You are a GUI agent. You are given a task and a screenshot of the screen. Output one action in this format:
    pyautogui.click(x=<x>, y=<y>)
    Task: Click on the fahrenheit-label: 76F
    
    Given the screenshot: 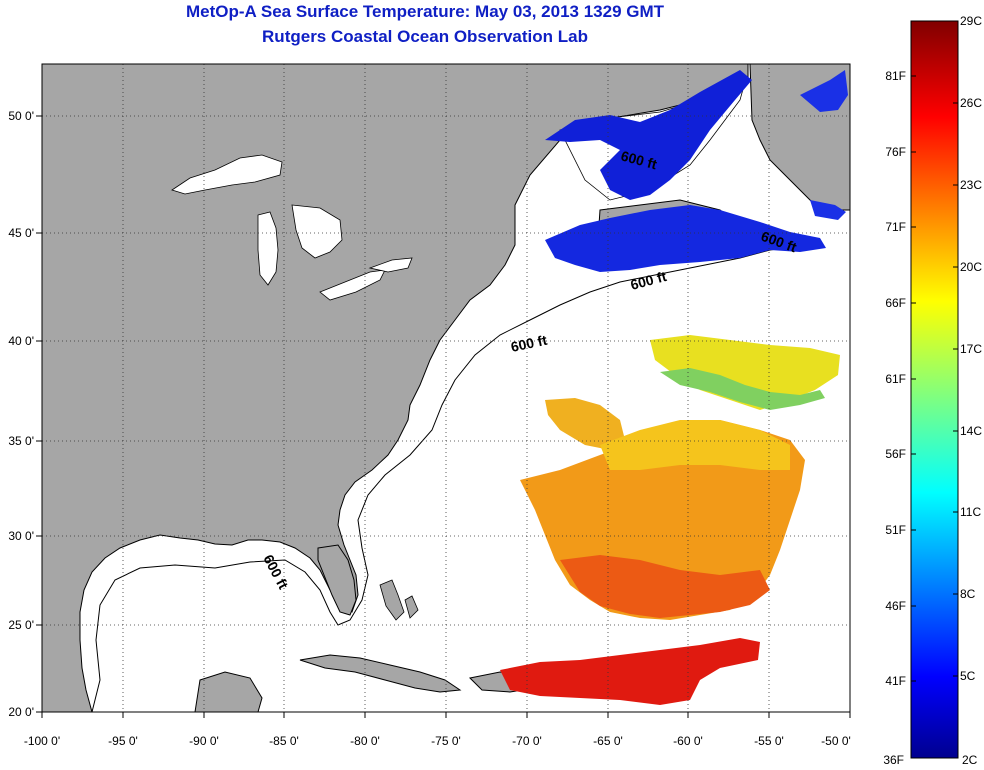 What is the action you would take?
    pyautogui.click(x=895, y=152)
    